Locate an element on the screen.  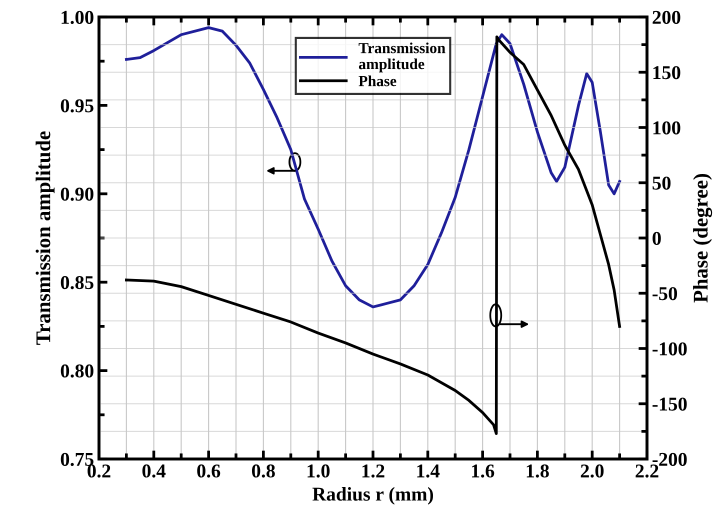
y2-tick-label: -200 is located at coordinates (669, 459).